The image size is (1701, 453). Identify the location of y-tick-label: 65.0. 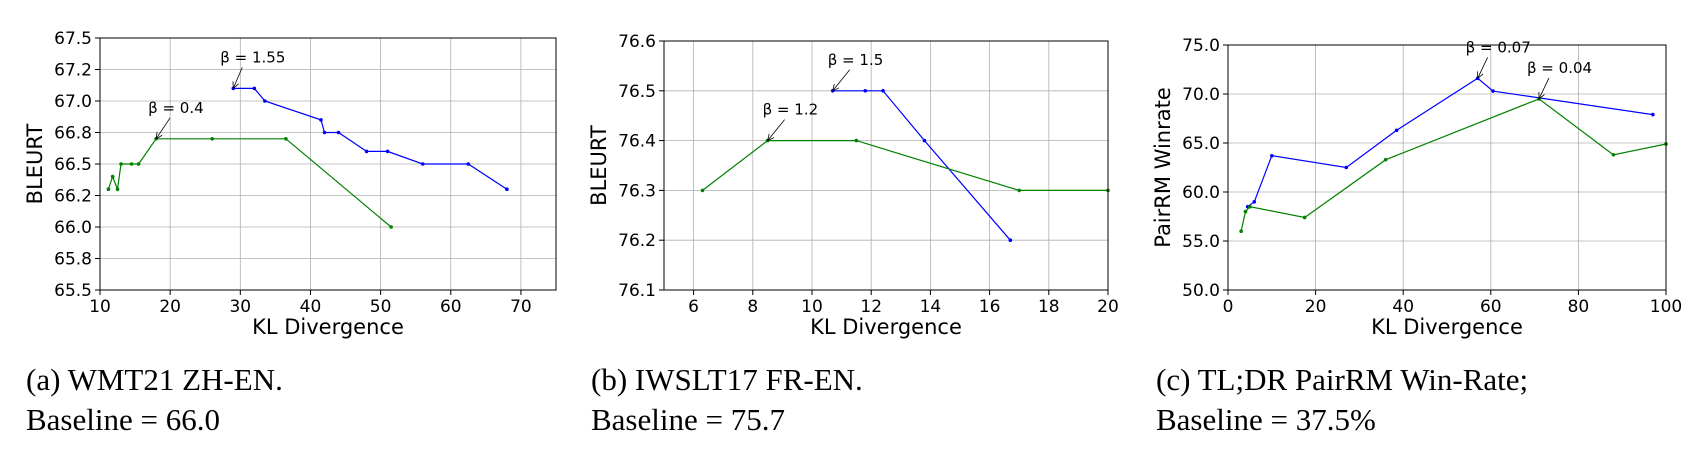
(1201, 144).